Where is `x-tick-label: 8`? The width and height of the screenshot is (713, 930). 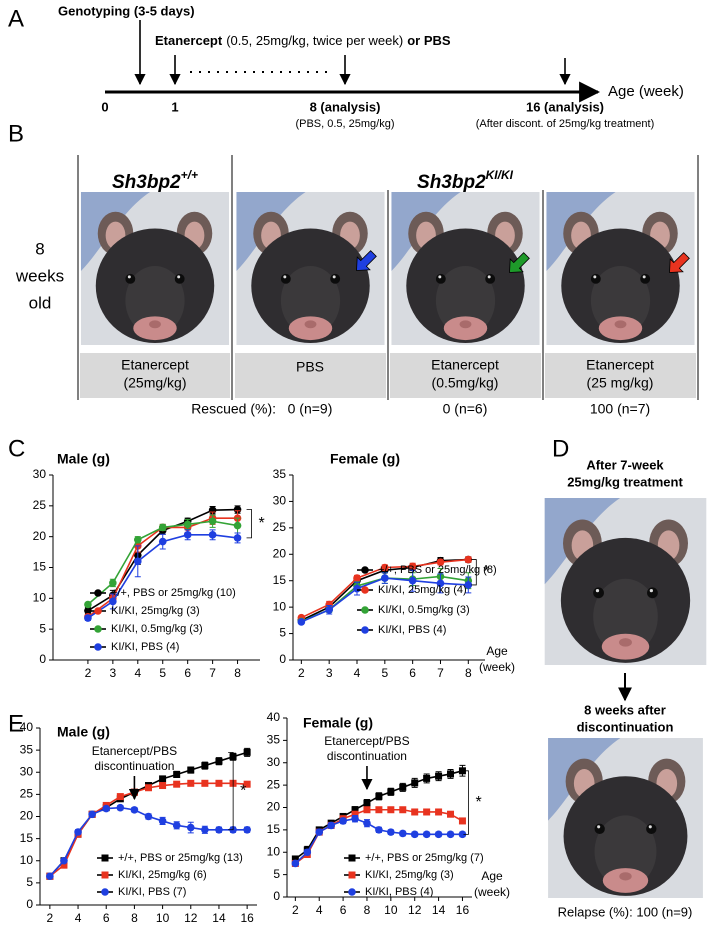 x-tick-label: 8 is located at coordinates (237, 673).